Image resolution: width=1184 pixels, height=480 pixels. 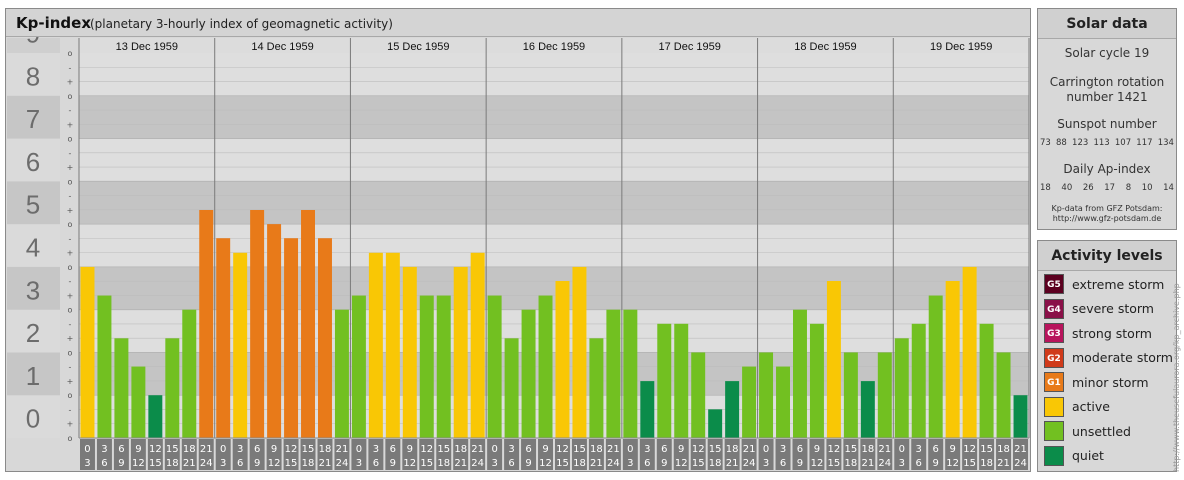 What do you see at coordinates (1054, 382) in the screenshot?
I see `legend-swatch: G1` at bounding box center [1054, 382].